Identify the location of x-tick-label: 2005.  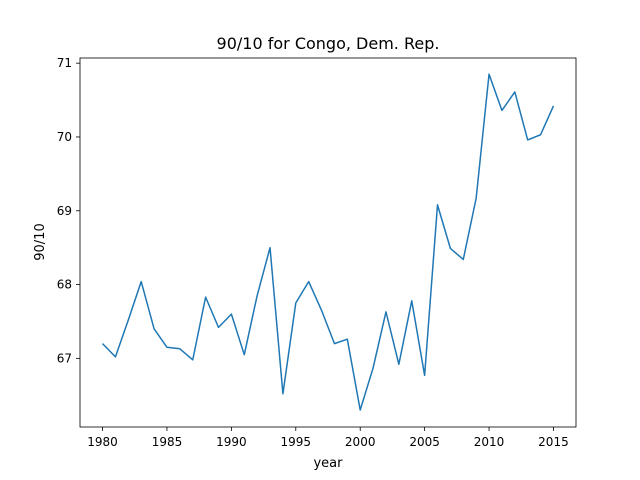
(424, 442).